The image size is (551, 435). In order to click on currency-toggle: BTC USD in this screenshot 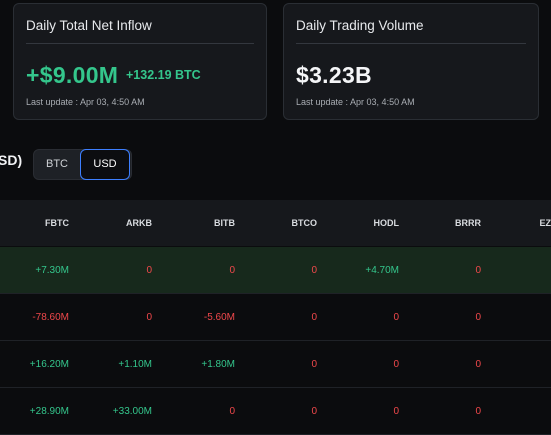, I will do `click(82, 164)`.